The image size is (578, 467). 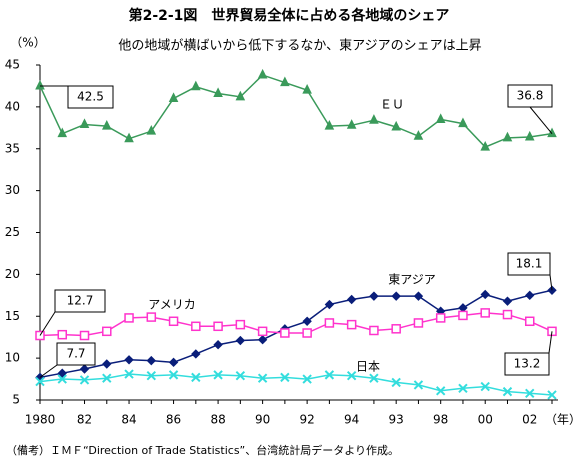 I want to click on y-tick-label: 15, so click(x=12, y=316).